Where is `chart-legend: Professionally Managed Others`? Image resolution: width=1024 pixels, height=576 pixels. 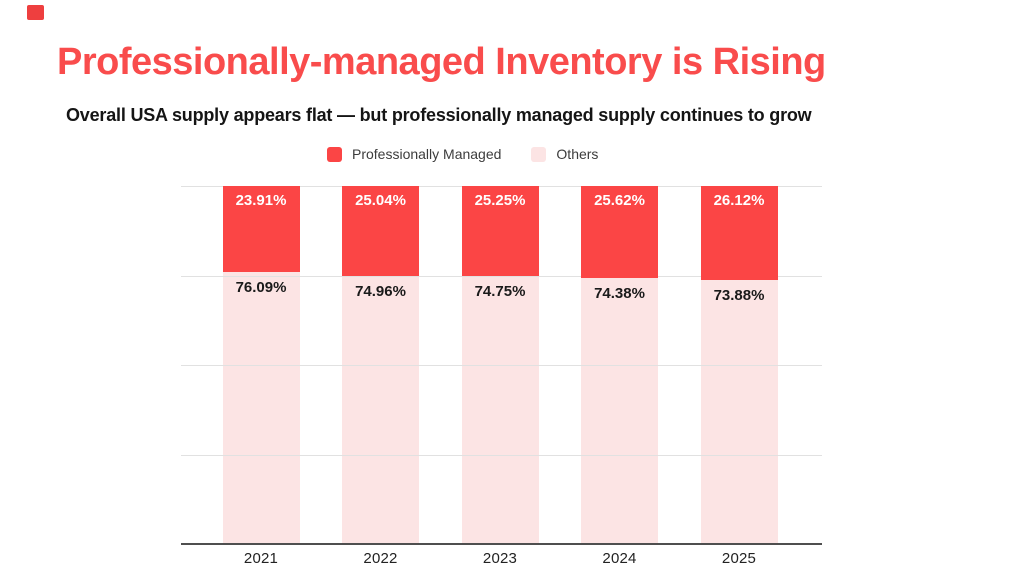
chart-legend: Professionally Managed Others is located at coordinates (462, 154).